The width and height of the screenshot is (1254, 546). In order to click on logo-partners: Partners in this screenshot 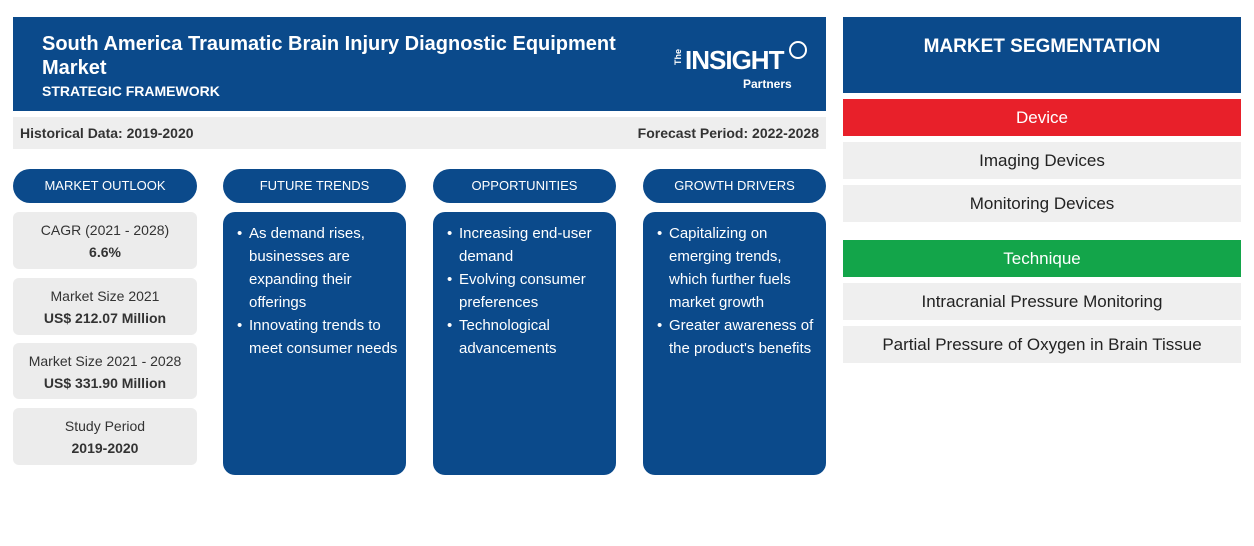, I will do `click(767, 84)`.